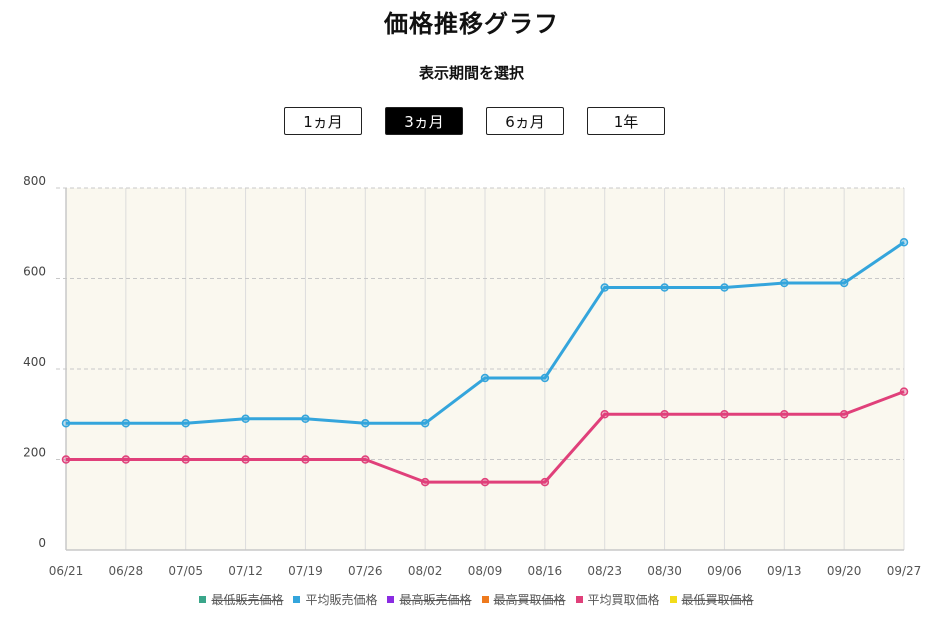  Describe the element at coordinates (126, 571) in the screenshot. I see `x-tick-label: 06/28` at that location.